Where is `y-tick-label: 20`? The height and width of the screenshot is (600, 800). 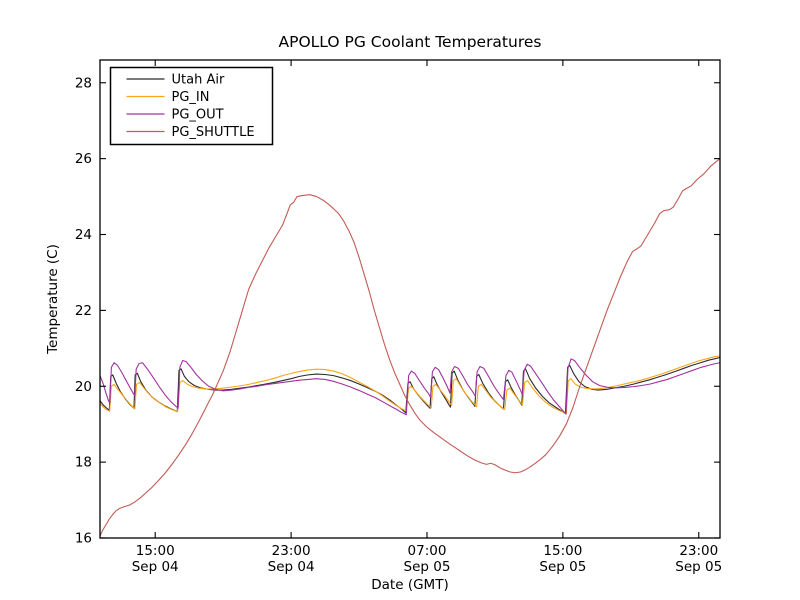 y-tick-label: 20 is located at coordinates (83, 387).